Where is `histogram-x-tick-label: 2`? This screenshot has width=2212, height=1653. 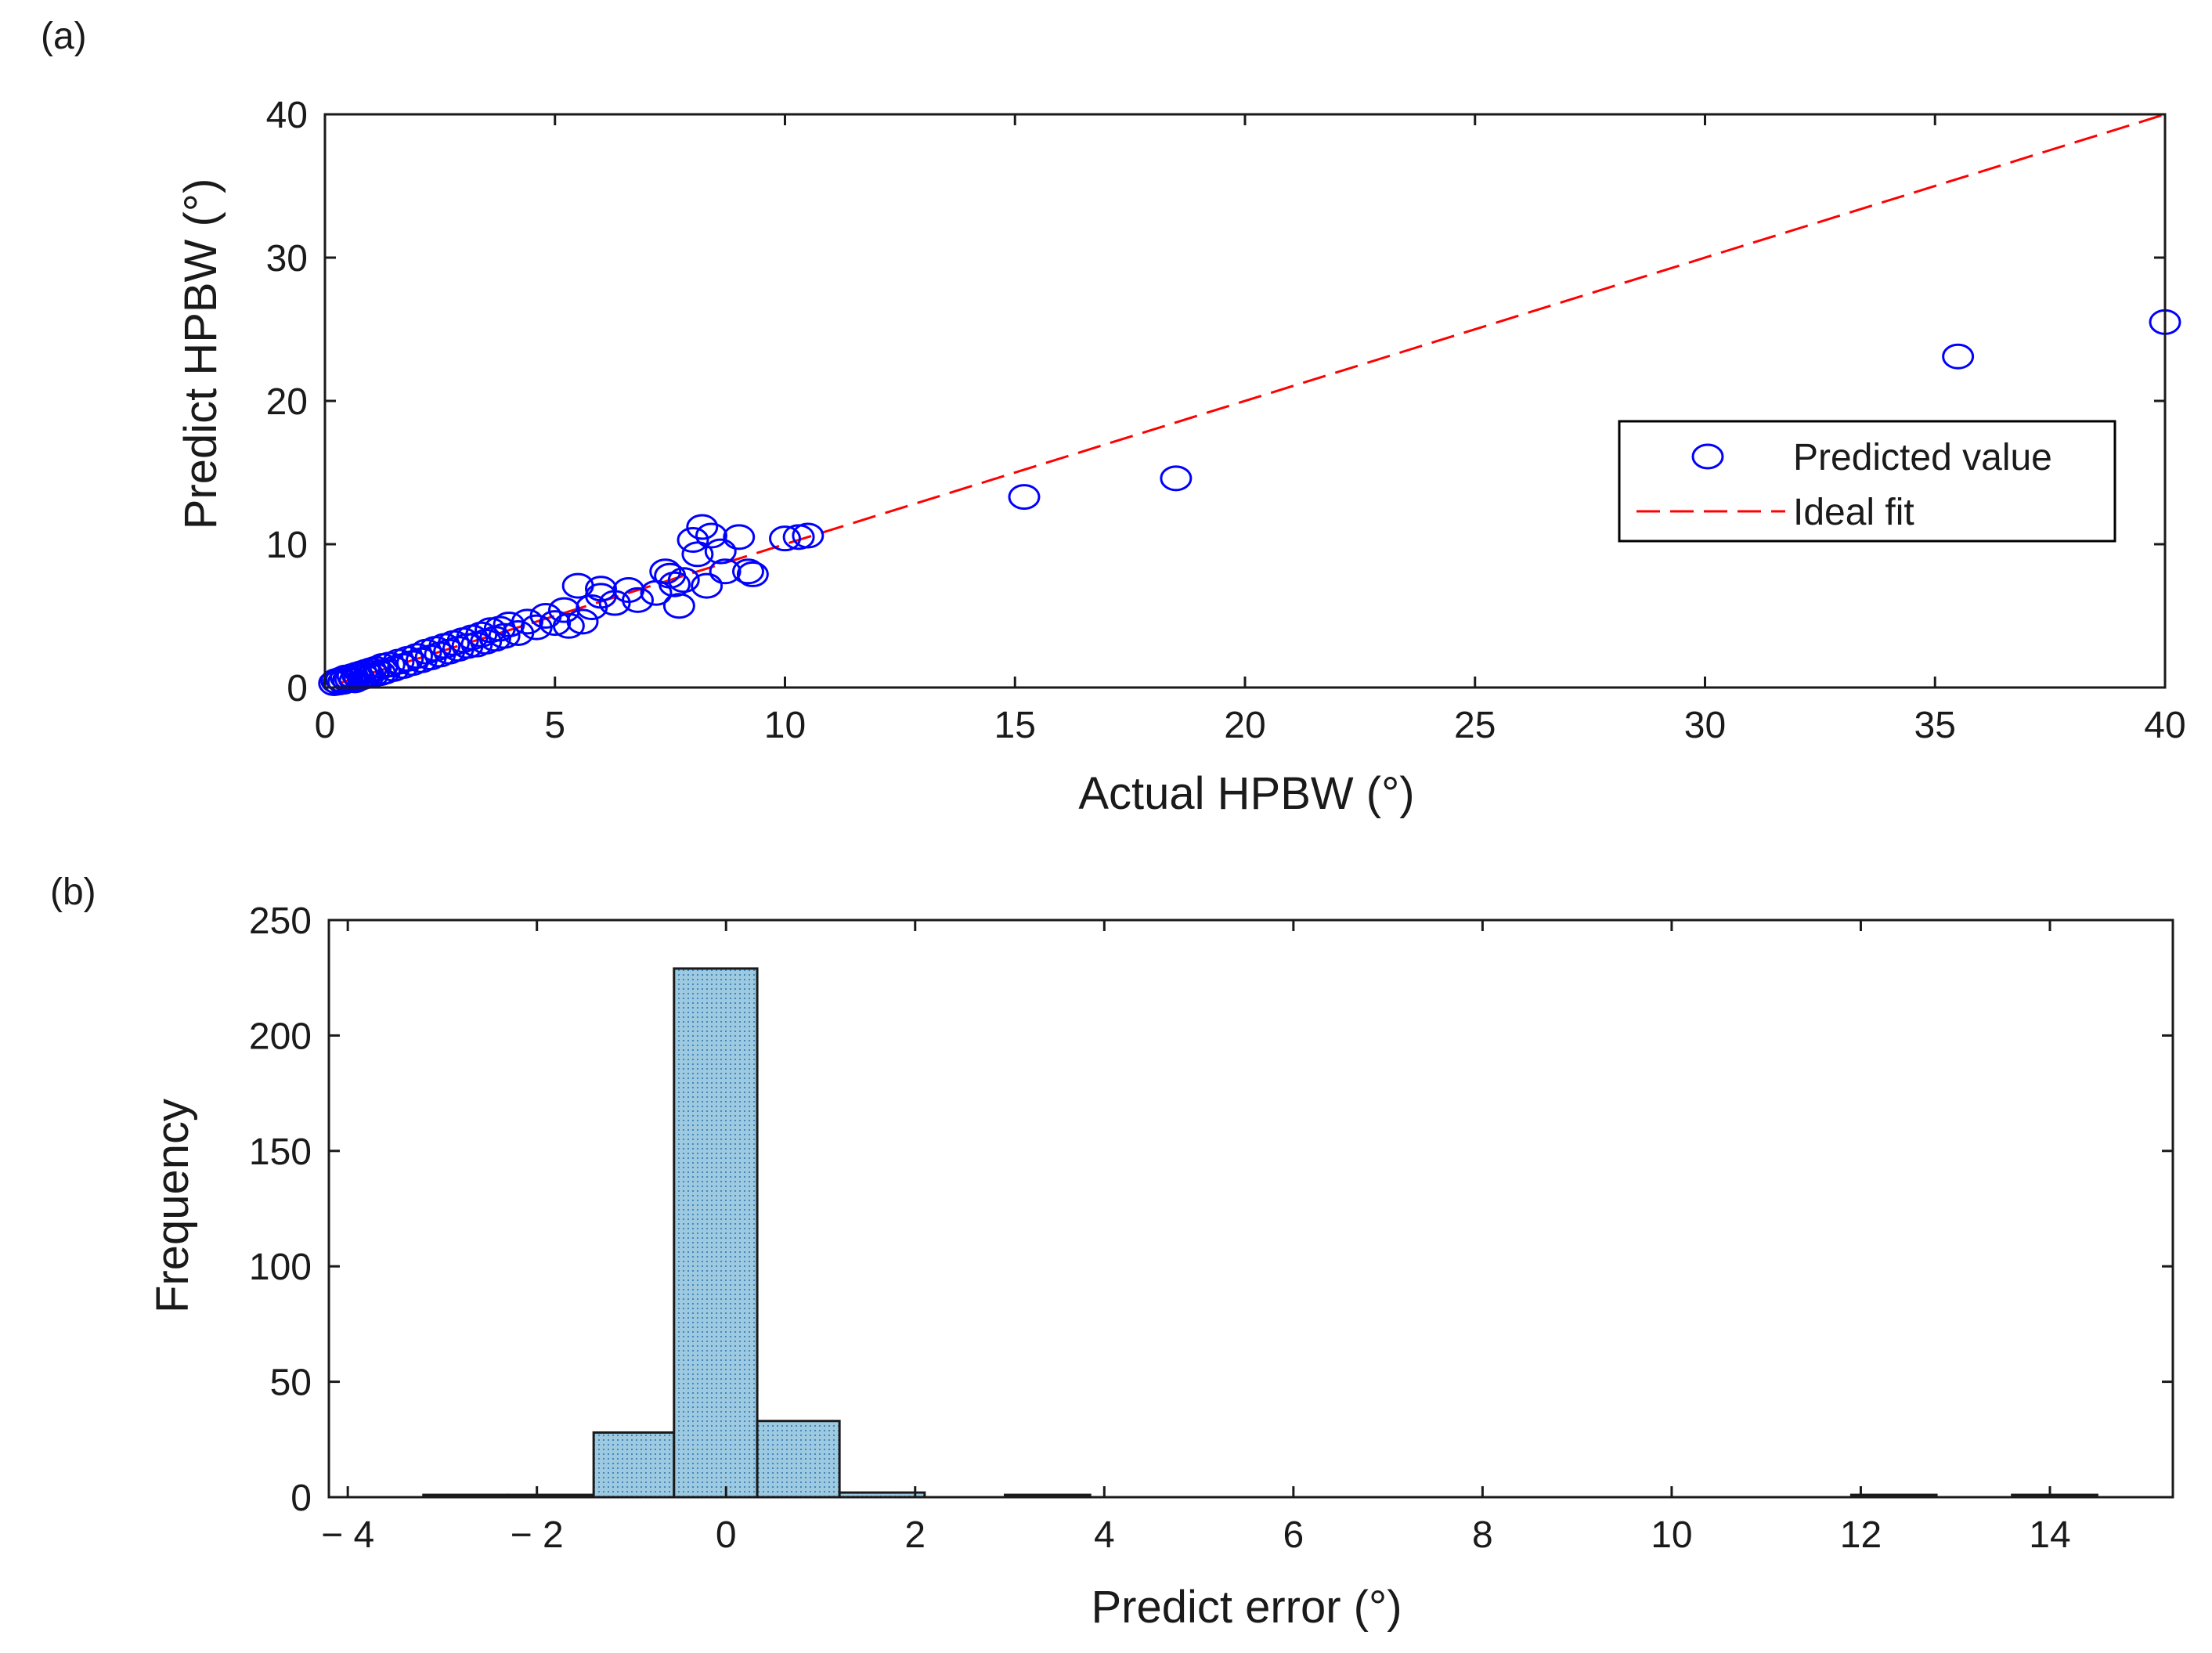 histogram-x-tick-label: 2 is located at coordinates (915, 1535).